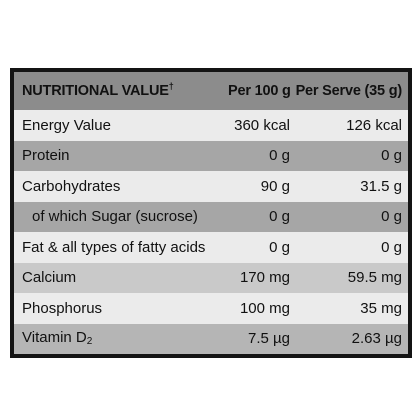 This screenshot has width=420, height=420. What do you see at coordinates (264, 278) in the screenshot?
I see `value-per-100g: 170 mg` at bounding box center [264, 278].